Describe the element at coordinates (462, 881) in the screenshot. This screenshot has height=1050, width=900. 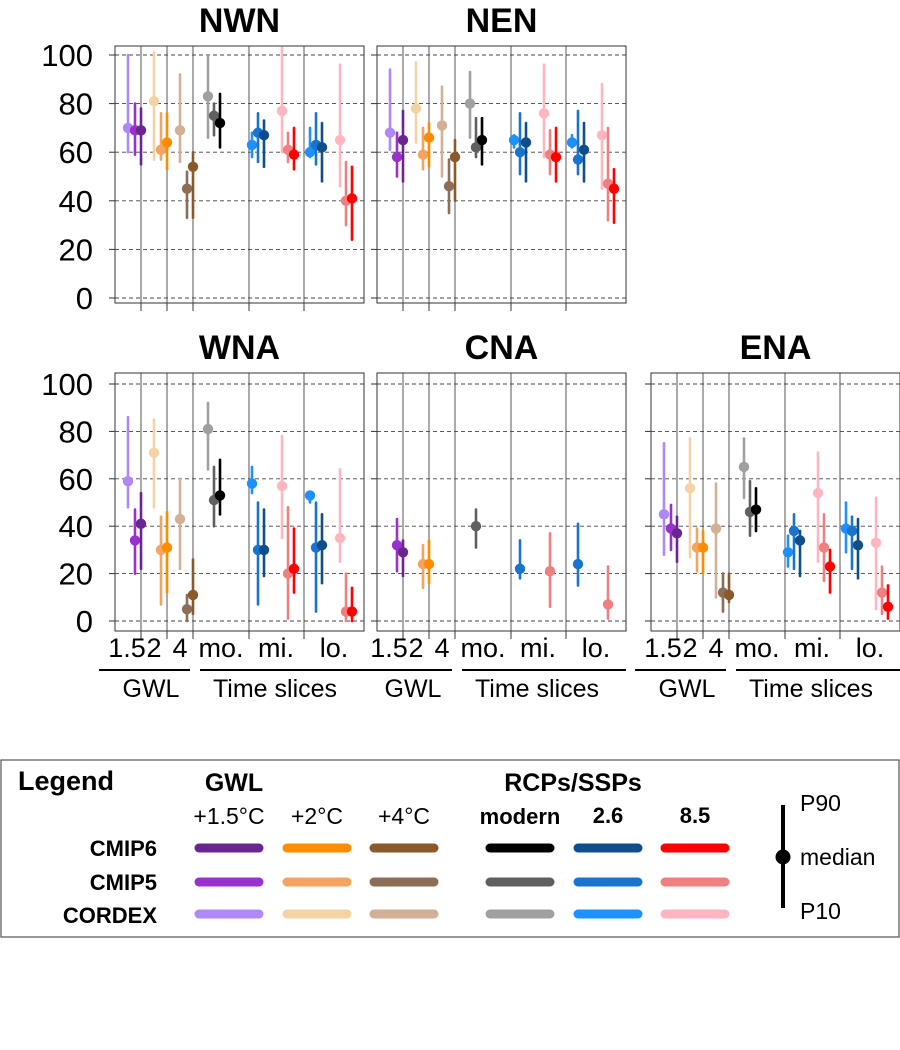
I see `legend-swatches` at that location.